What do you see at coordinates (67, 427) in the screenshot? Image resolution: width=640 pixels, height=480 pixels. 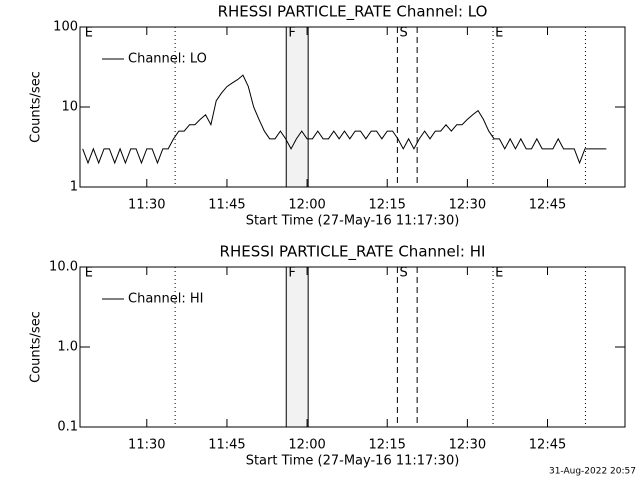 I see `y-tick-label: 0.1` at bounding box center [67, 427].